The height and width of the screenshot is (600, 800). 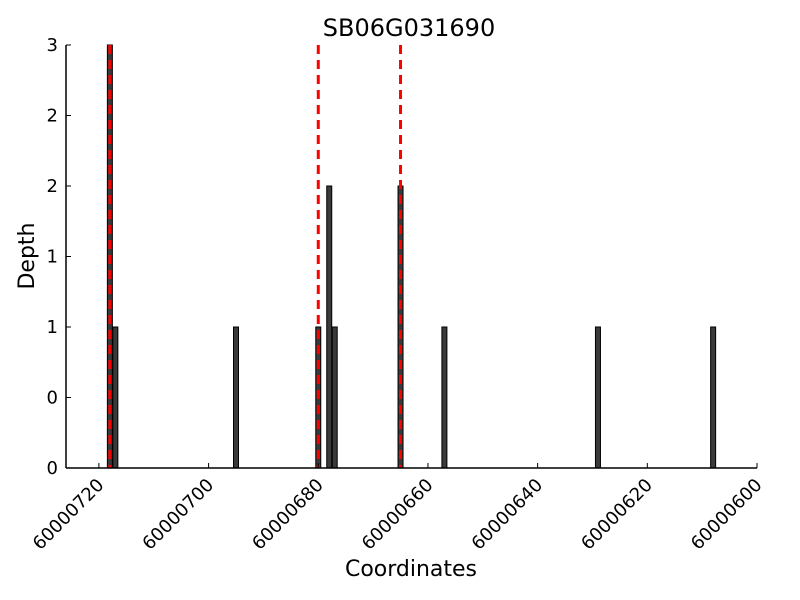 What do you see at coordinates (52, 398) in the screenshot?
I see `y-tick-label-1: 0` at bounding box center [52, 398].